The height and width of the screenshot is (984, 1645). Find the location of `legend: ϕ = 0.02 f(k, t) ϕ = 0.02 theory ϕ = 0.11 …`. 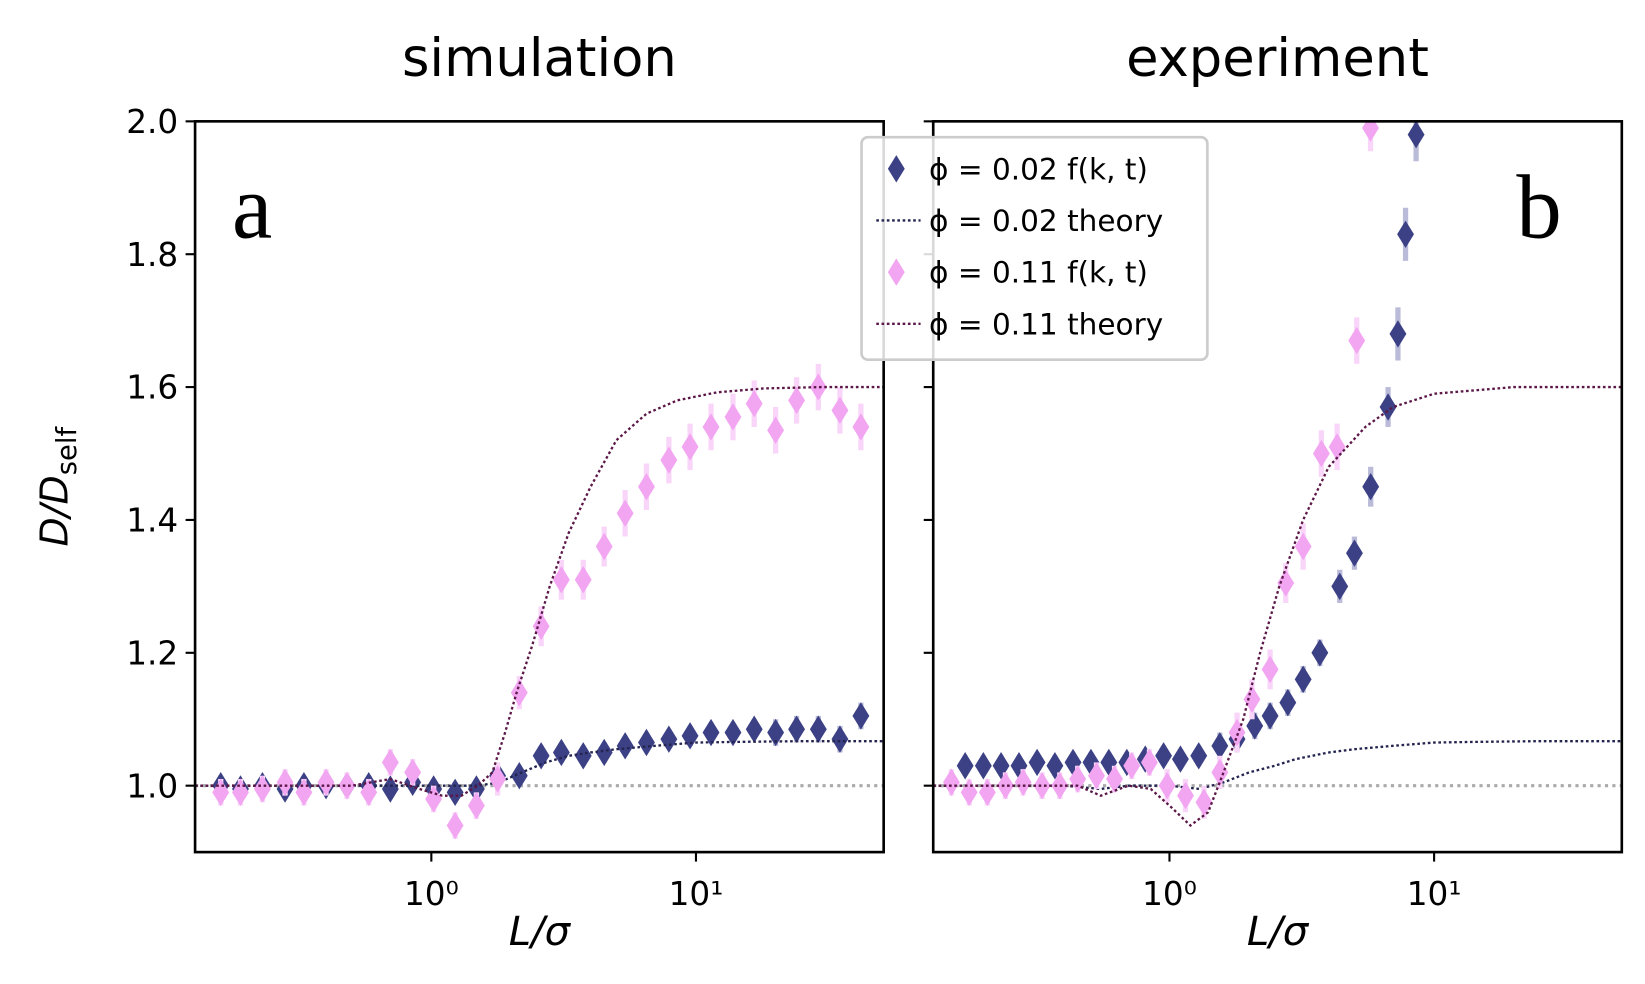

legend: ϕ = 0.02 f(k, t) ϕ = 0.02 theory ϕ = 0.11 … is located at coordinates (1034, 248).